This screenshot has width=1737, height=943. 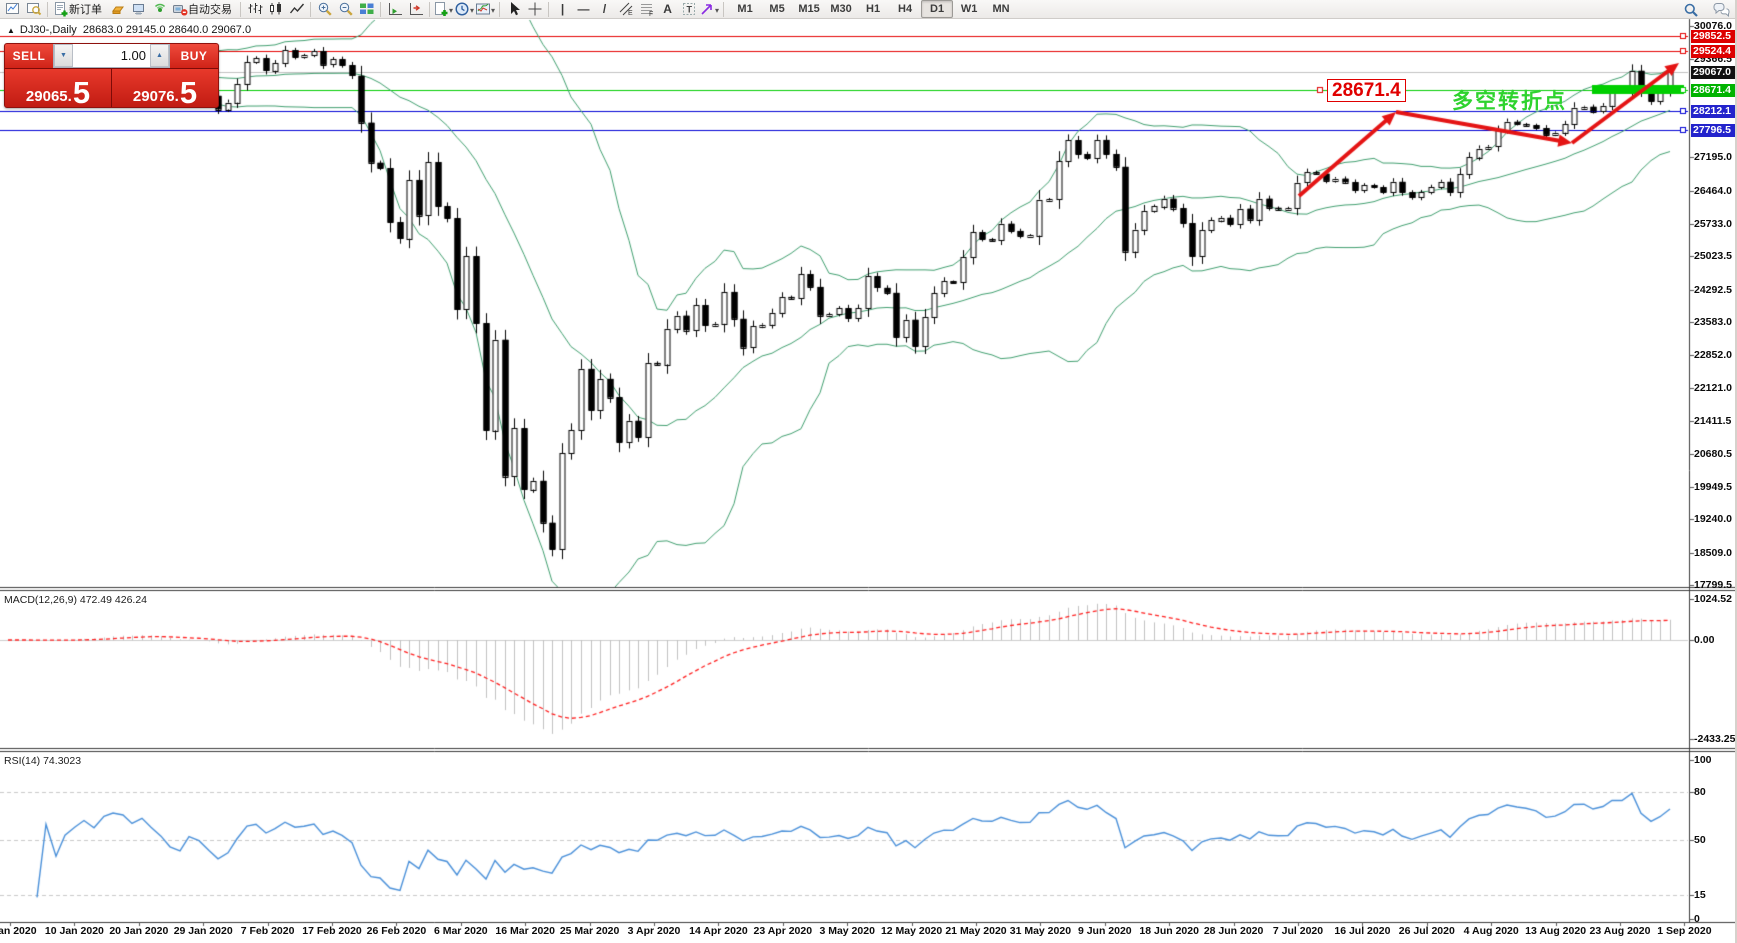 I want to click on profiles-icon, so click(x=33, y=9).